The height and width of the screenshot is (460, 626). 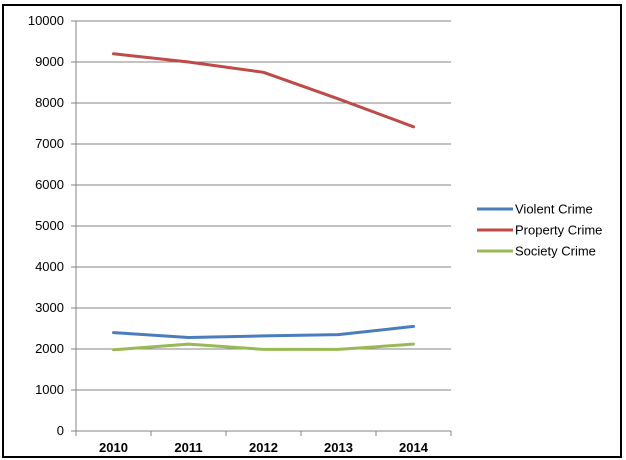 I want to click on y-tick-label: 5000, so click(x=49, y=225).